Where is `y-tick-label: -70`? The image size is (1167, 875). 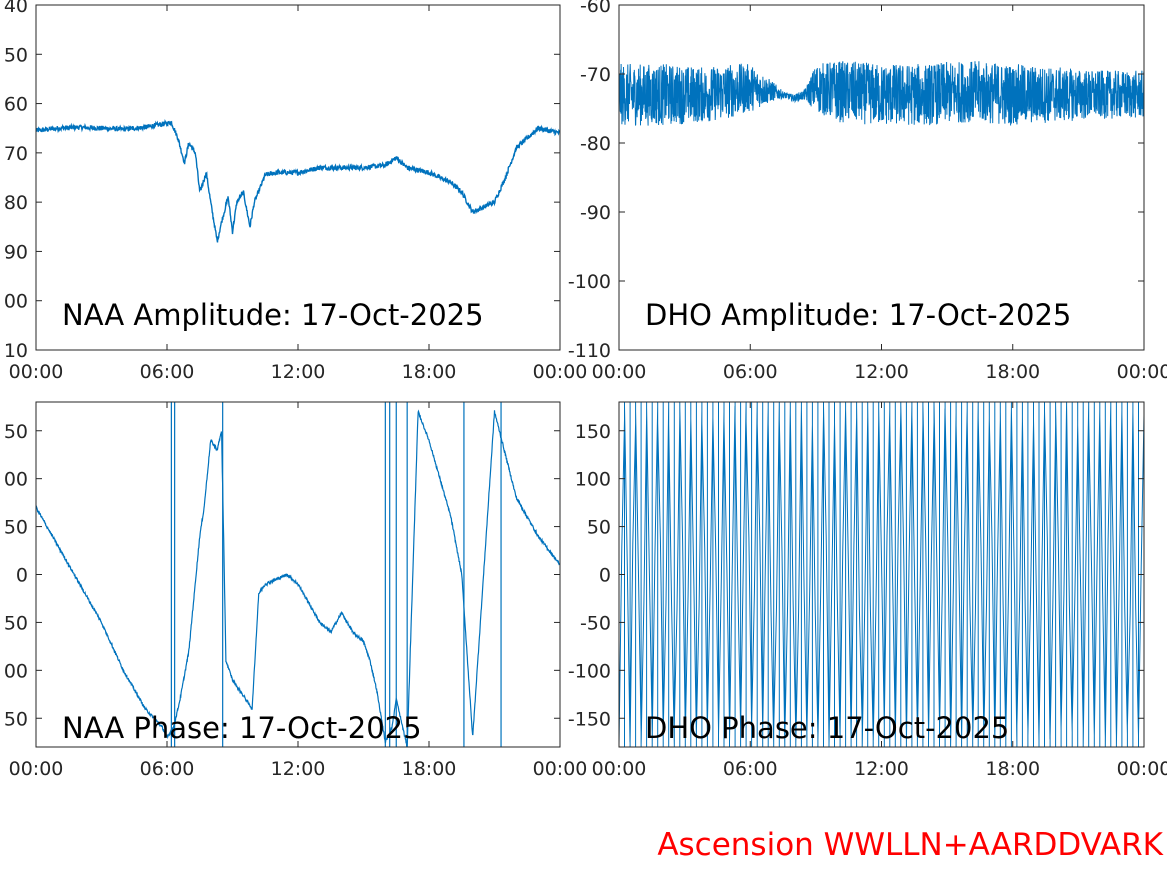 y-tick-label: -70 is located at coordinates (595, 75).